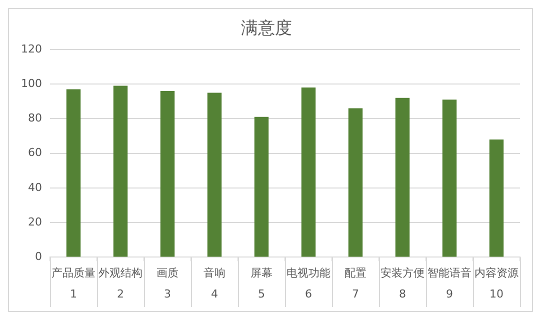  I want to click on y-tick-label: 60, so click(35, 153).